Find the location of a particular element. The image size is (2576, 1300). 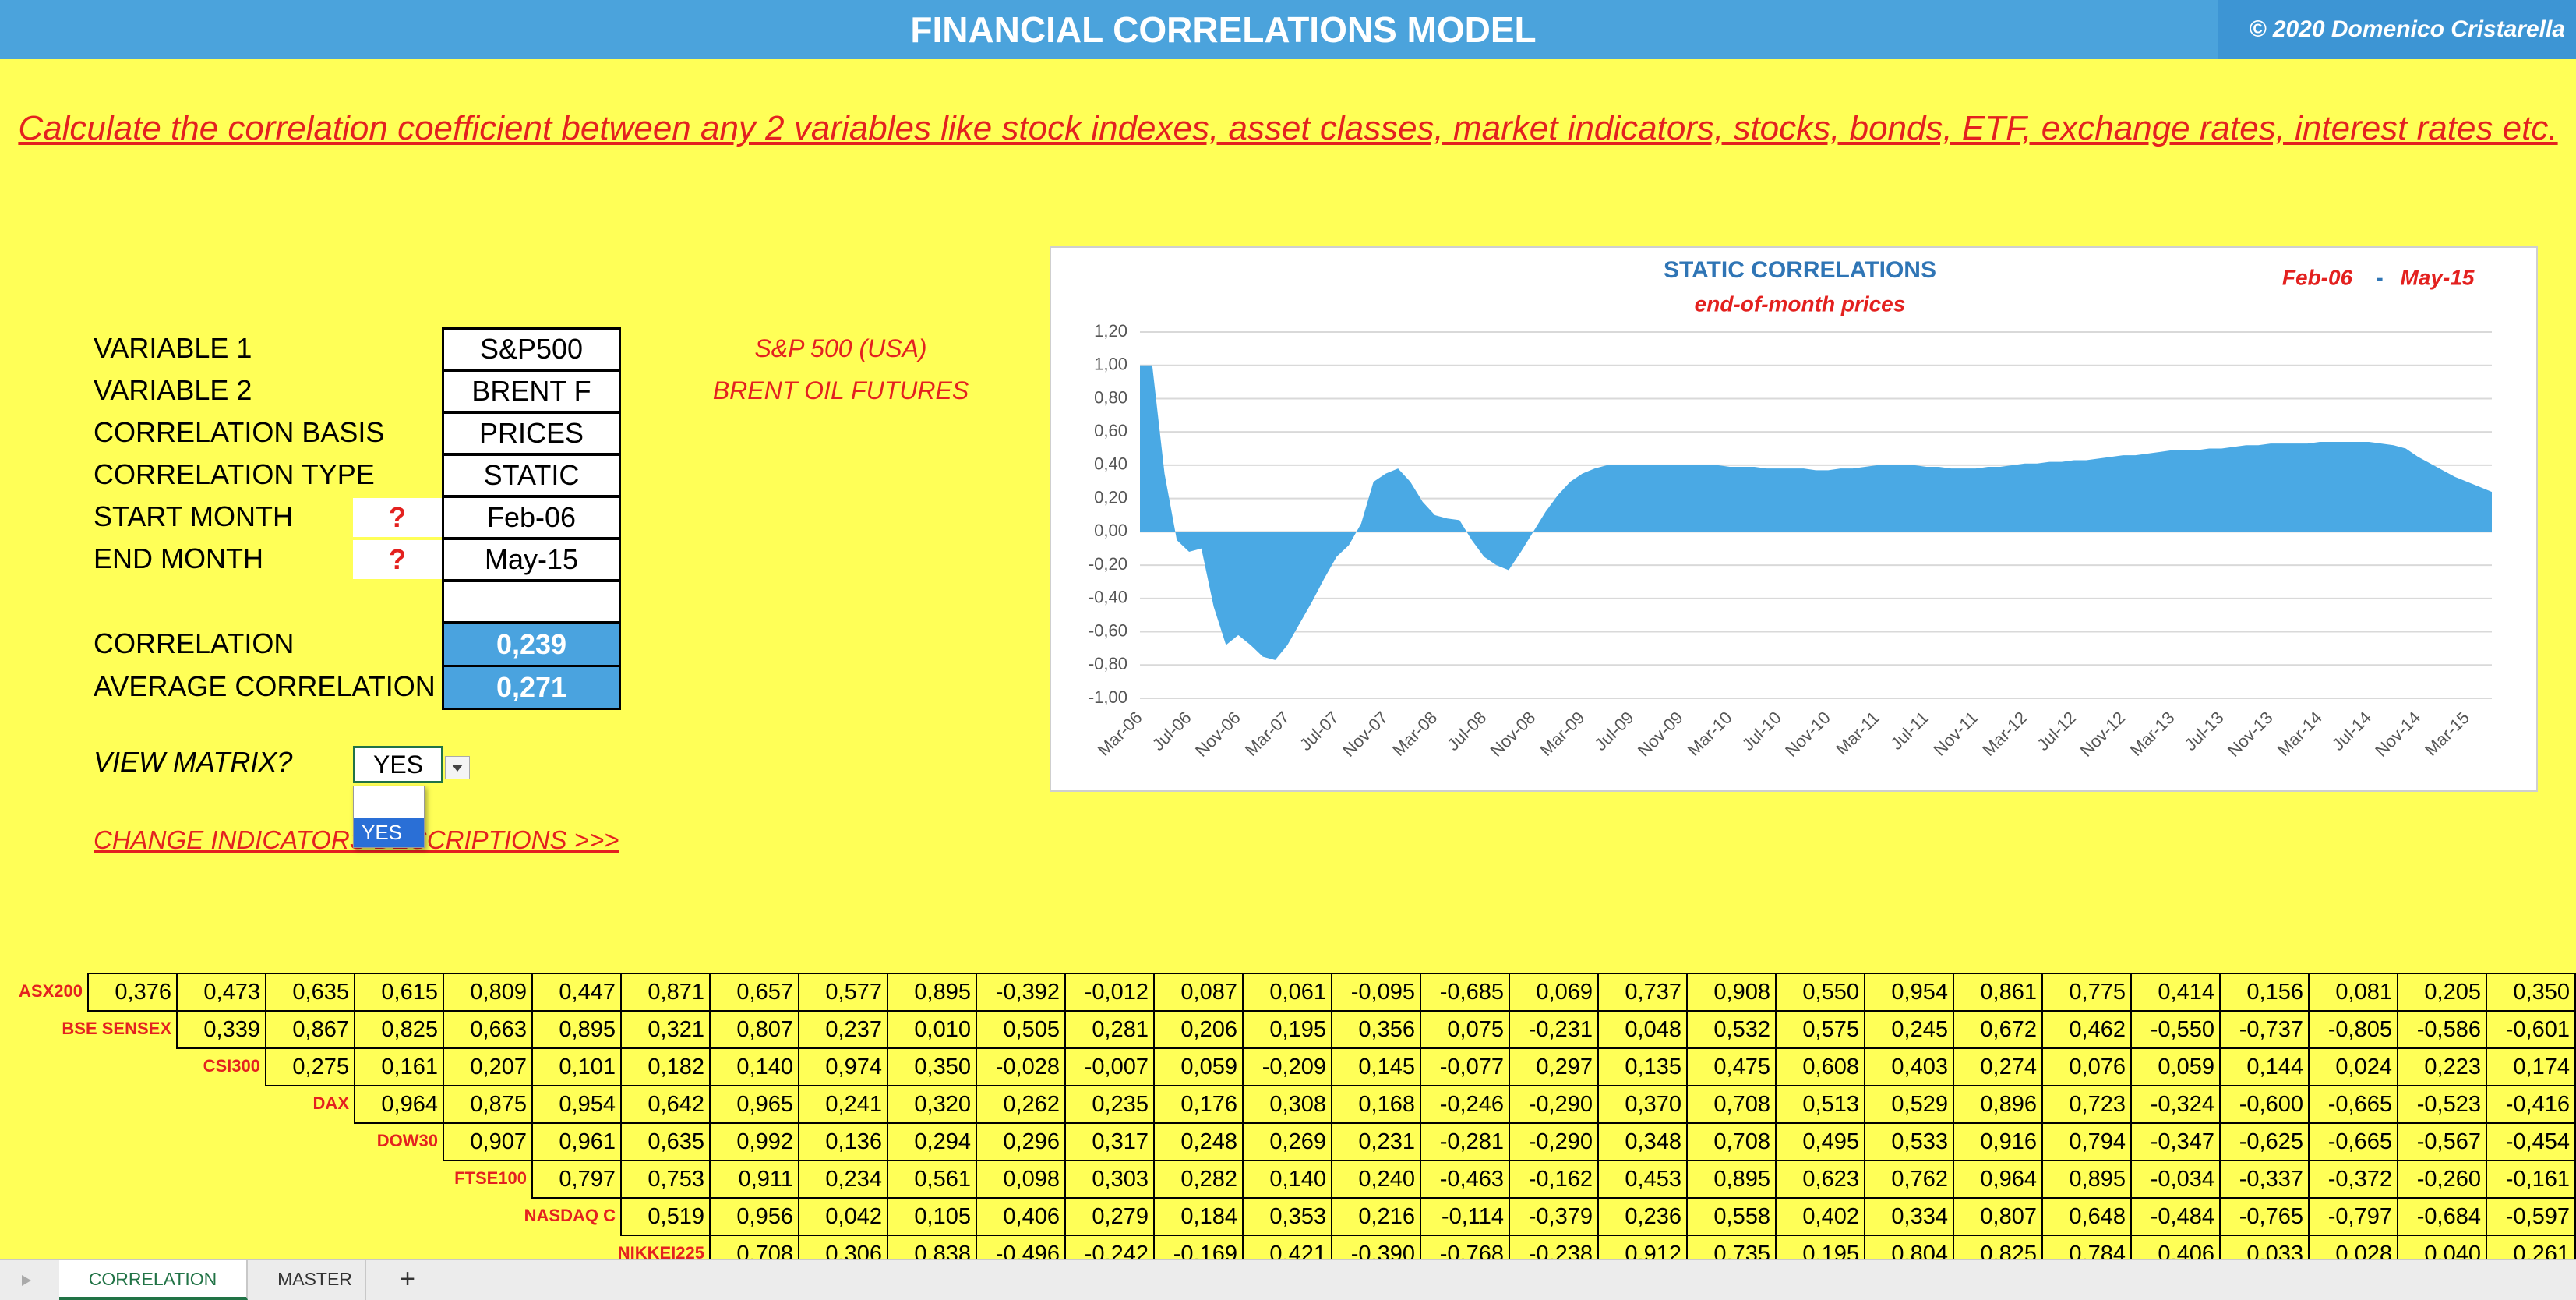

matrix-cell: -0,392 is located at coordinates (1021, 992).